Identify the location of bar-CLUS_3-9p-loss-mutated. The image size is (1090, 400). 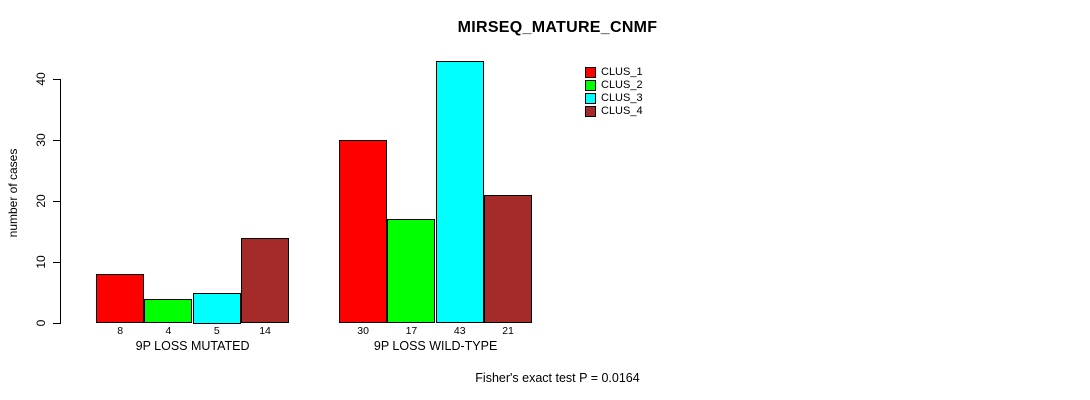
(217, 308).